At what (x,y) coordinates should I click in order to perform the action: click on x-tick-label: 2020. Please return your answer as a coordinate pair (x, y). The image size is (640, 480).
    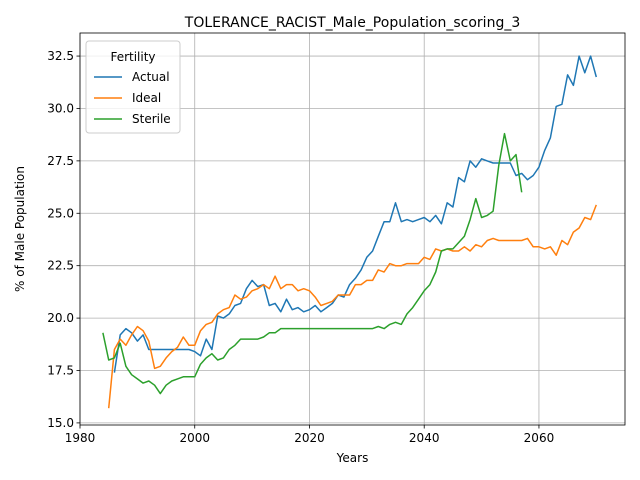
    Looking at the image, I should click on (309, 438).